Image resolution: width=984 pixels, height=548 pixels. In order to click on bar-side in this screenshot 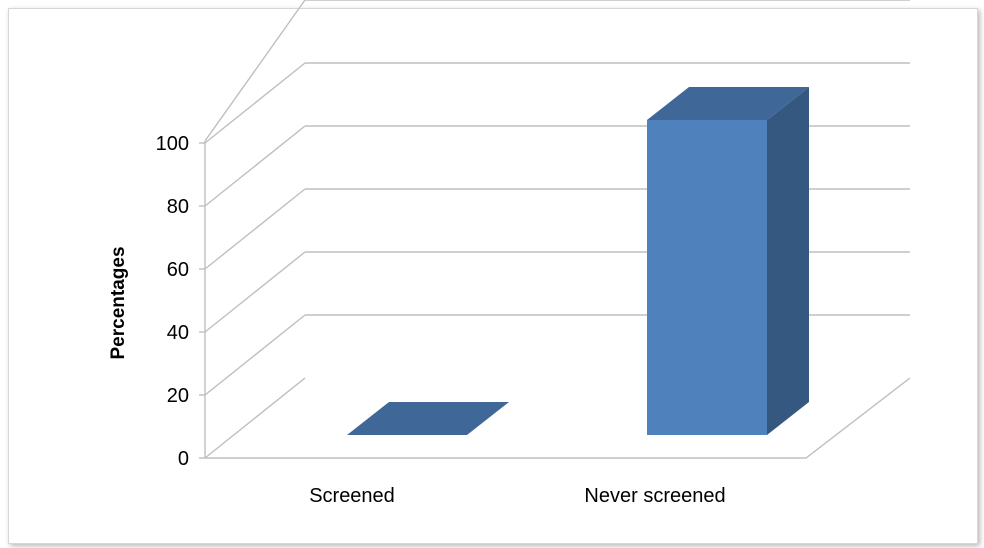, I will do `click(788, 261)`.